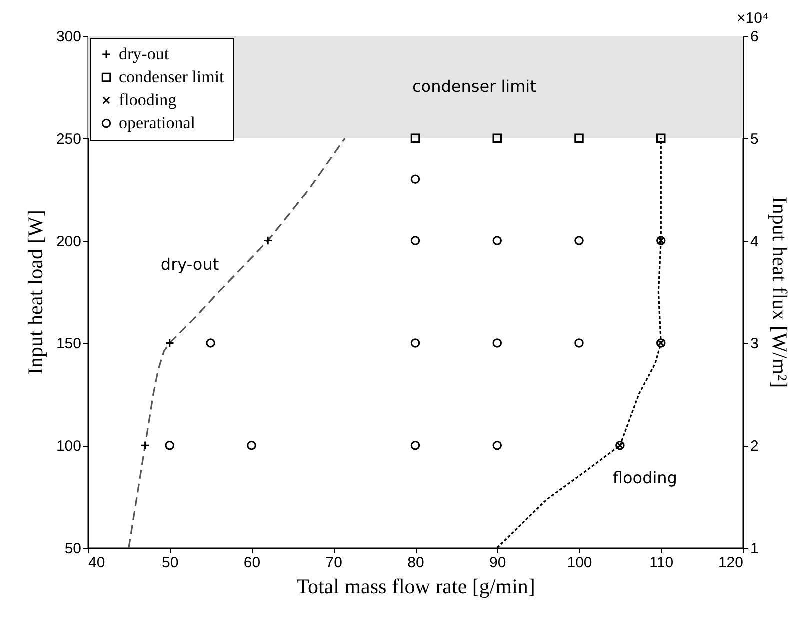  Describe the element at coordinates (498, 563) in the screenshot. I see `x-tick-label: 90` at that location.